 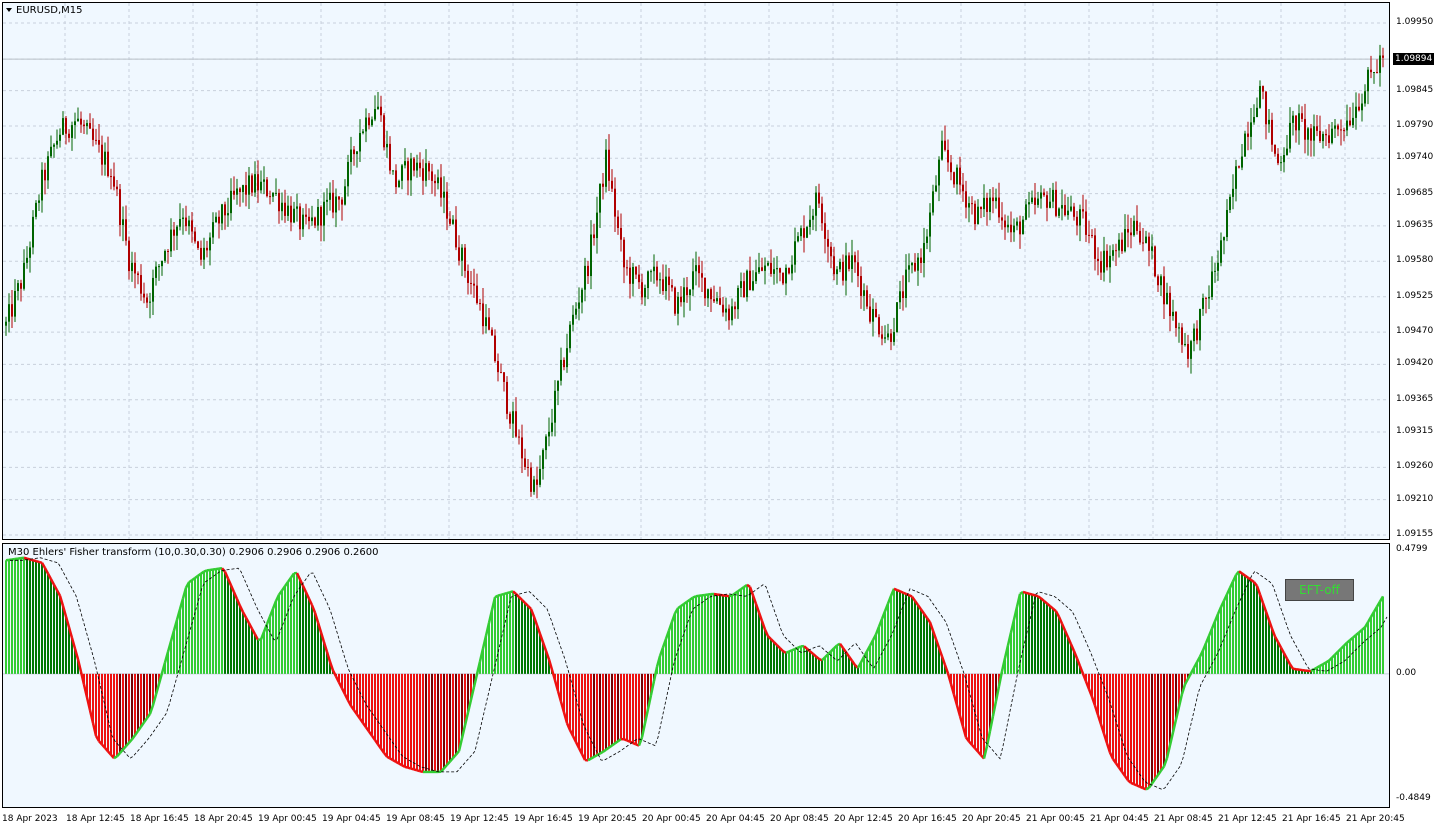 What do you see at coordinates (9, 10) in the screenshot?
I see `dropdown-triangle-icon` at bounding box center [9, 10].